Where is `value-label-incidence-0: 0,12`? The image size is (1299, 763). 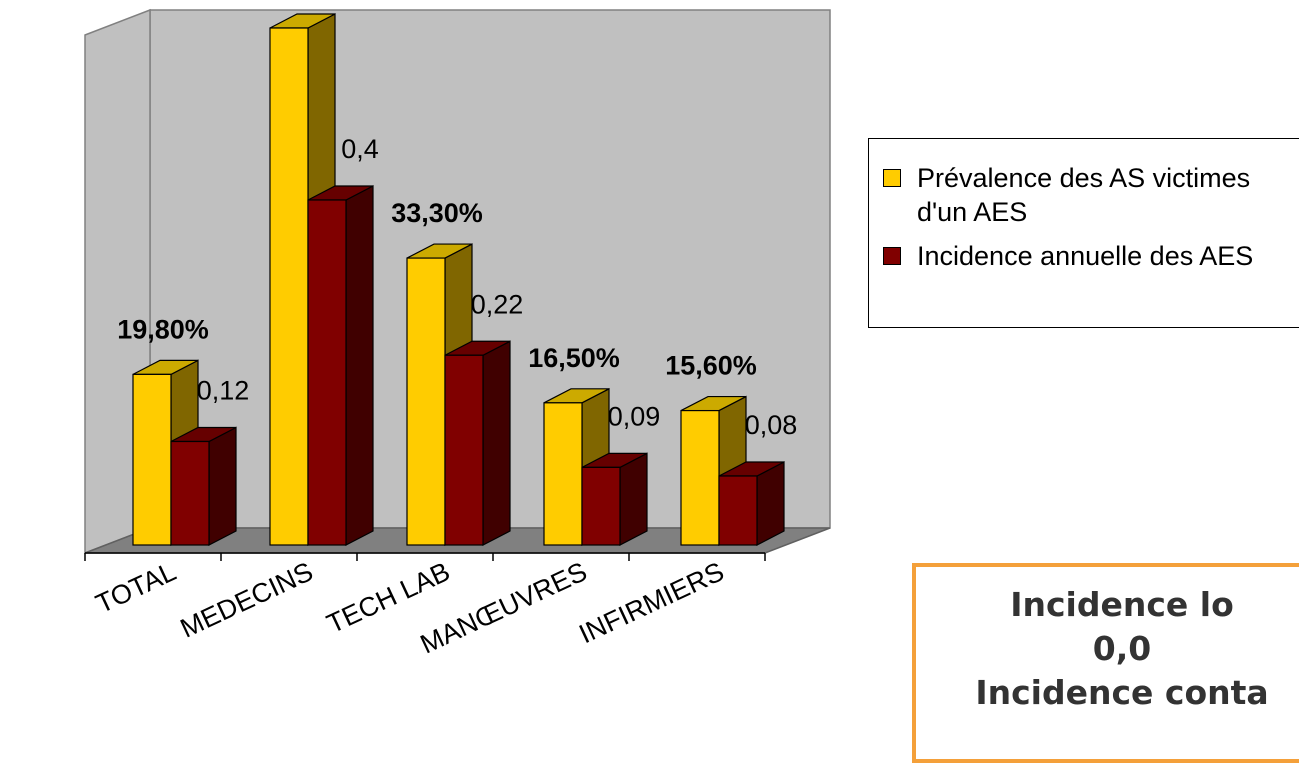
value-label-incidence-0: 0,12 is located at coordinates (223, 391).